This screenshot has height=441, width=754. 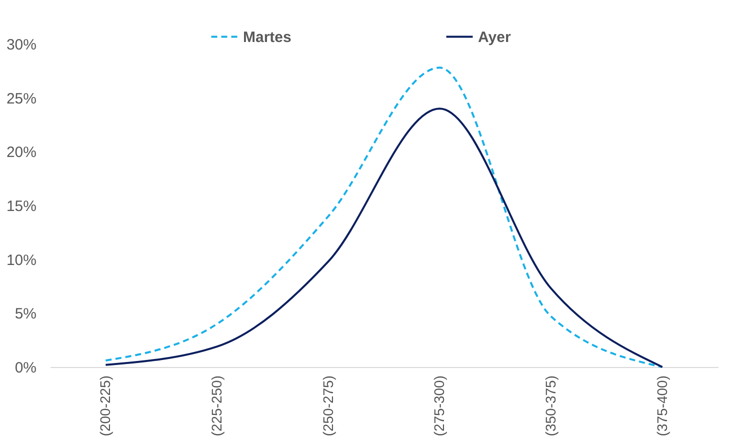 I want to click on legend-label: Ayer, so click(x=494, y=37).